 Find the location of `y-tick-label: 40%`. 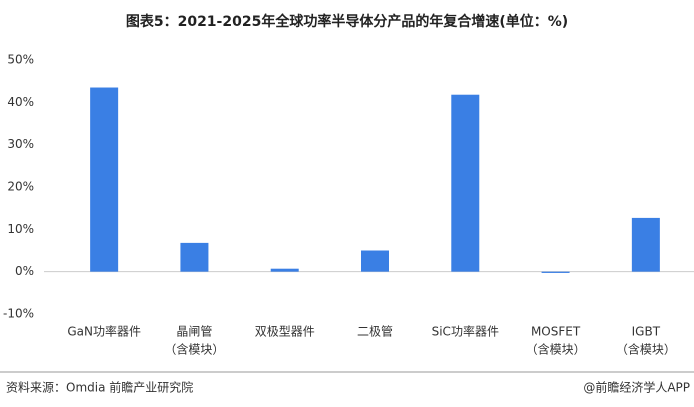

y-tick-label: 40% is located at coordinates (20, 102).